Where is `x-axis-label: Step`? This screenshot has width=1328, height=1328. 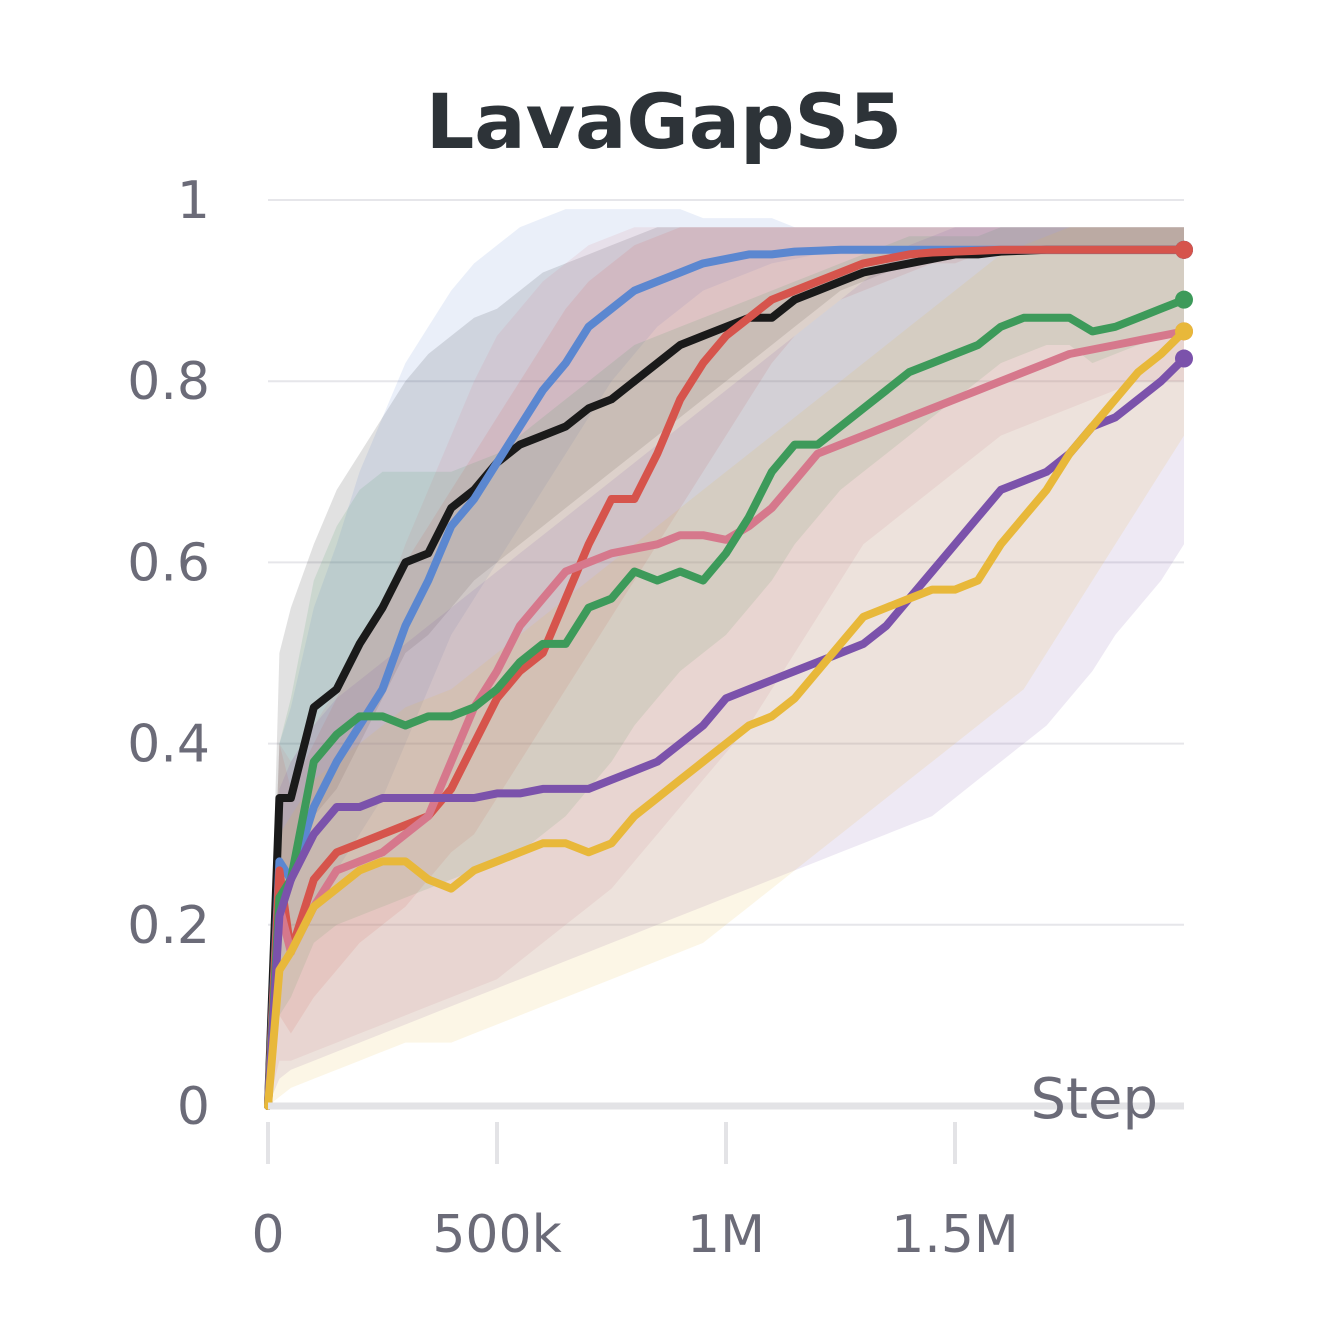 x-axis-label: Step is located at coordinates (1094, 1099).